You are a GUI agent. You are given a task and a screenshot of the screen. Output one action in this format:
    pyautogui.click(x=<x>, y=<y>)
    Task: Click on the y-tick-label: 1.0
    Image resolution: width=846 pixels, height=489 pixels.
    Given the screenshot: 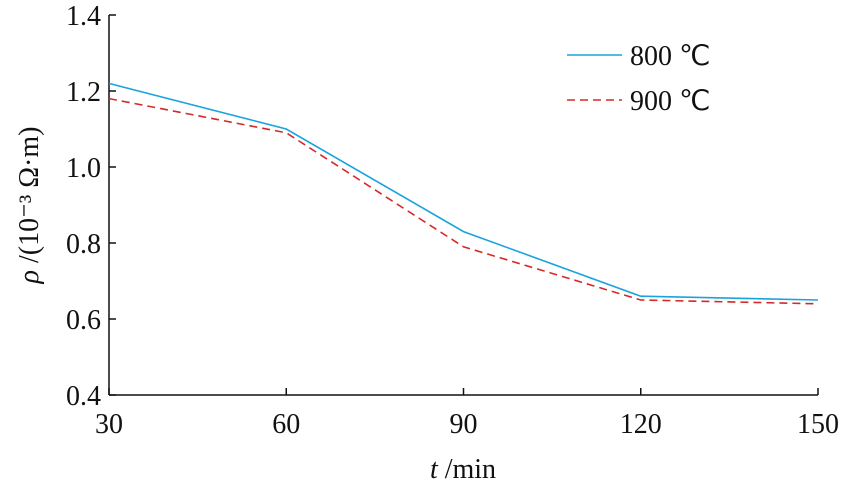 What is the action you would take?
    pyautogui.click(x=83, y=168)
    